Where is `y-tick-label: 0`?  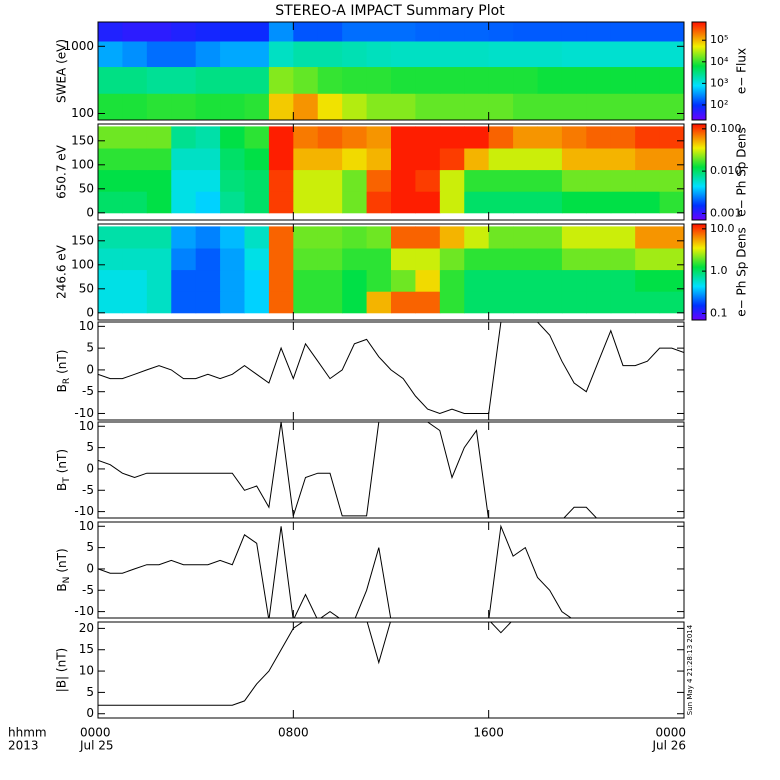 y-tick-label: 0 is located at coordinates (90, 468).